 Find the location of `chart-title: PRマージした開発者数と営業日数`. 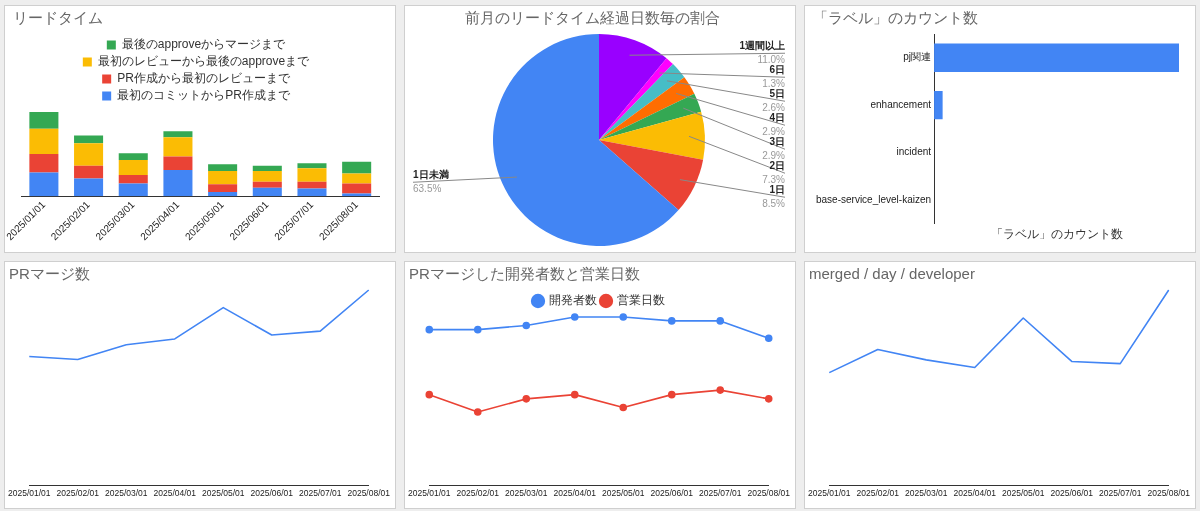

chart-title: PRマージした開発者数と営業日数 is located at coordinates (524, 274).